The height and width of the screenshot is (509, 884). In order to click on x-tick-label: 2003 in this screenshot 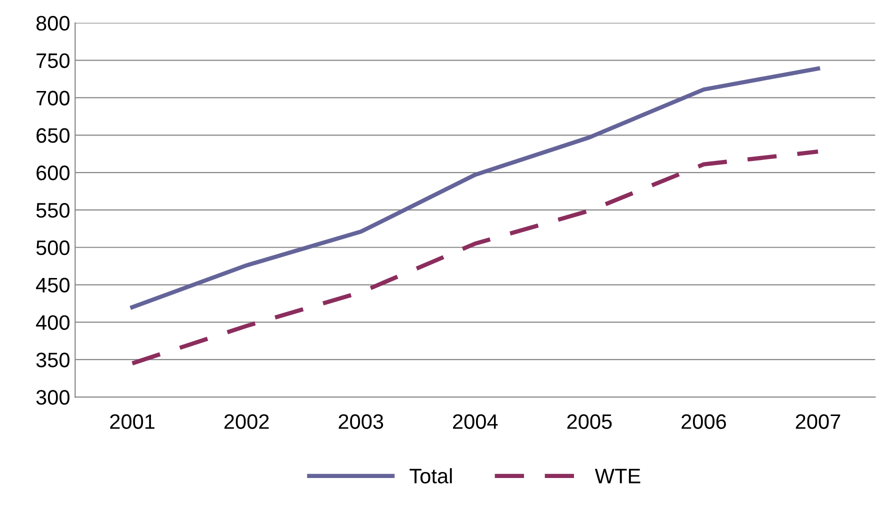, I will do `click(361, 421)`.